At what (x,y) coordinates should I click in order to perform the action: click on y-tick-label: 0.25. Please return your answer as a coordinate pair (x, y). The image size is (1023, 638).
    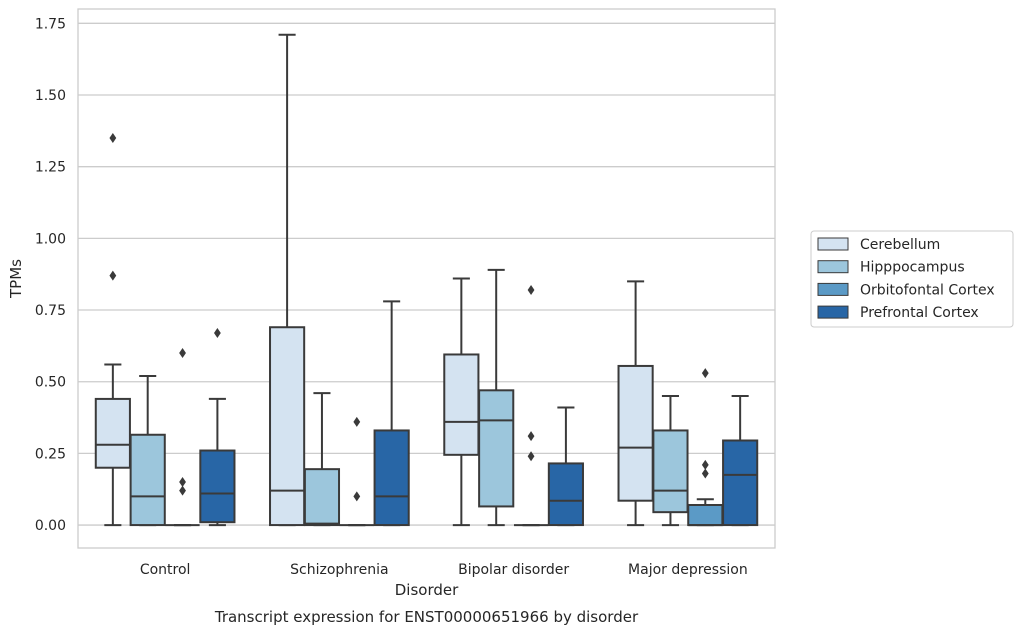
    Looking at the image, I should click on (50, 454).